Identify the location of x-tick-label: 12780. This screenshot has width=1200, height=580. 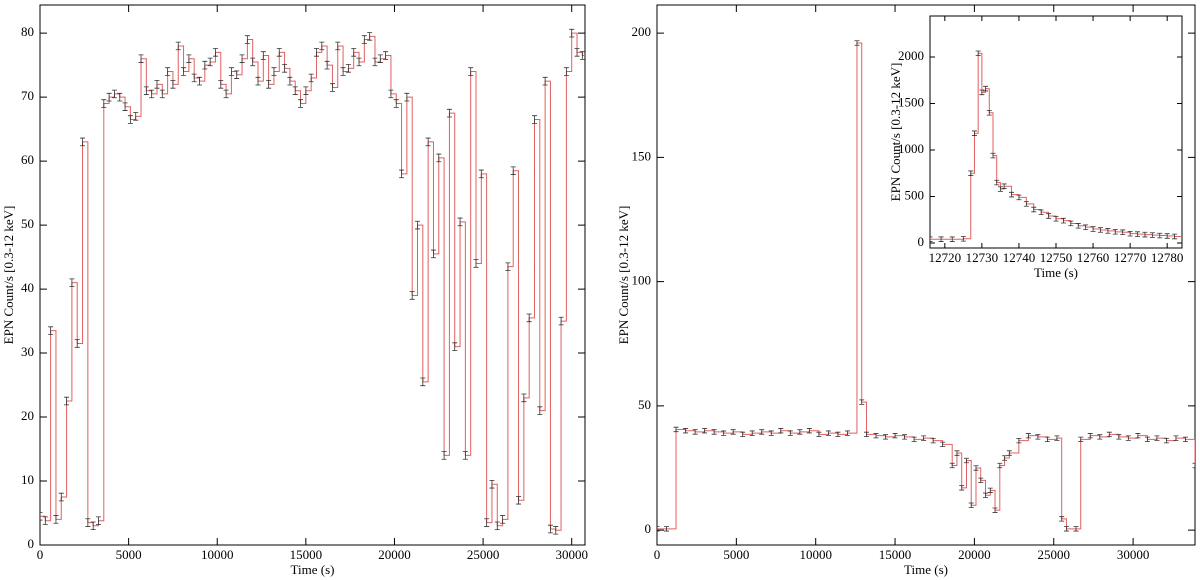
(1167, 257).